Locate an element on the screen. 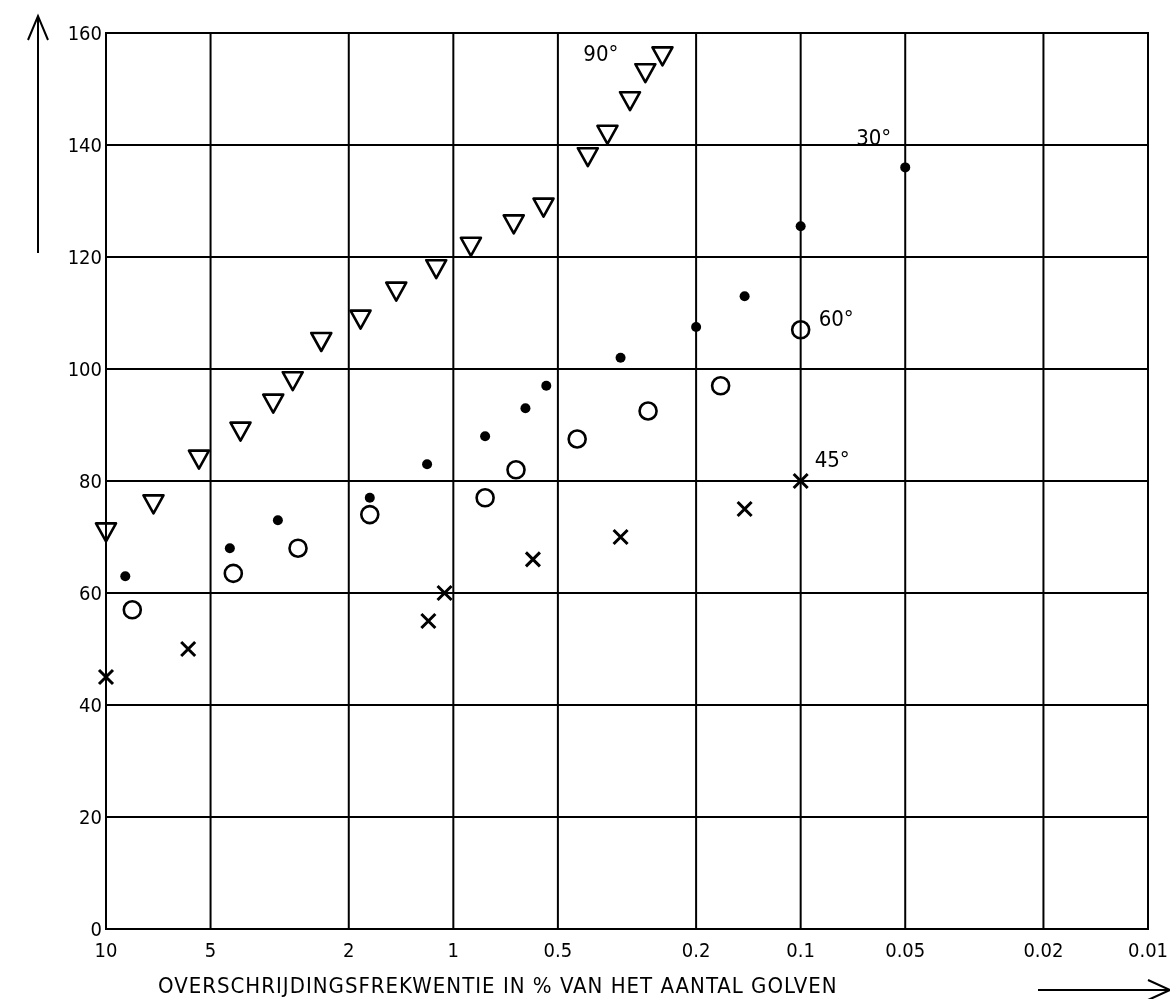 The height and width of the screenshot is (999, 1170). x-tick-label: 0.1 is located at coordinates (800, 950).